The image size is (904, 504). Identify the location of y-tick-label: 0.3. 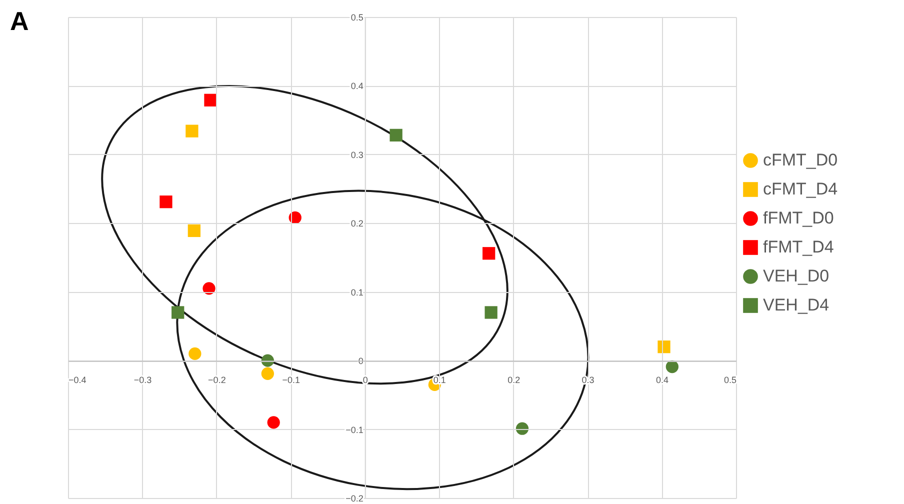
(357, 155).